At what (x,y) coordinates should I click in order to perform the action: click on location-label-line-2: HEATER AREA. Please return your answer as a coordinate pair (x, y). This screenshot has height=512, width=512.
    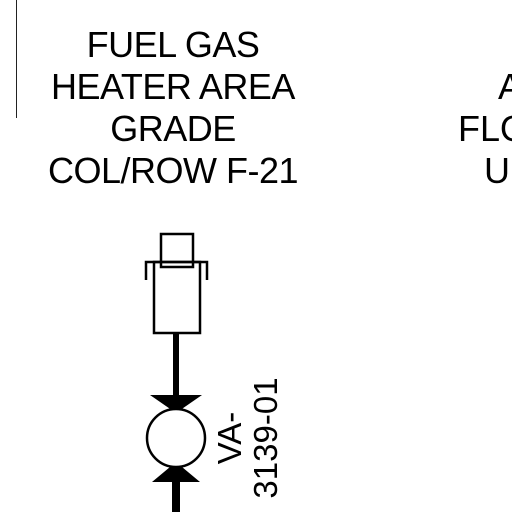
    Looking at the image, I should click on (173, 86).